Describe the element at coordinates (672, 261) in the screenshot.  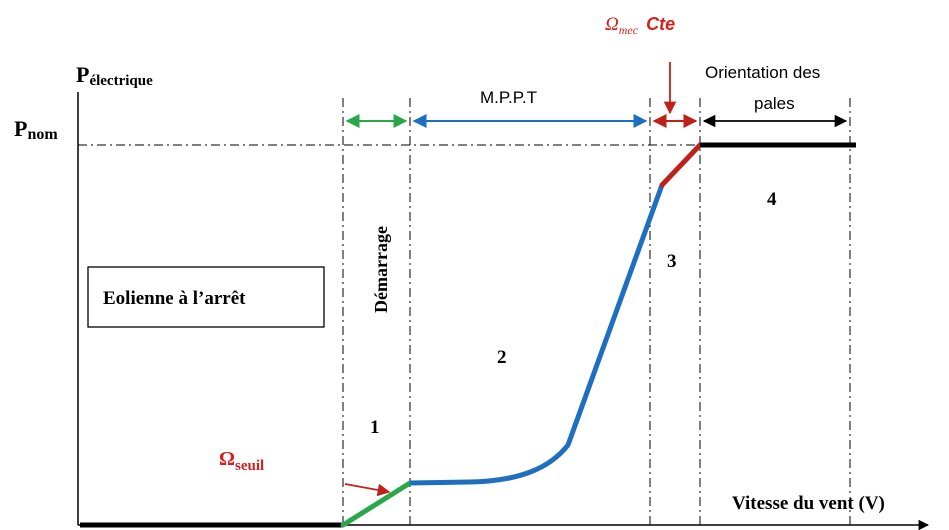
I see `zone-3-label: 3` at that location.